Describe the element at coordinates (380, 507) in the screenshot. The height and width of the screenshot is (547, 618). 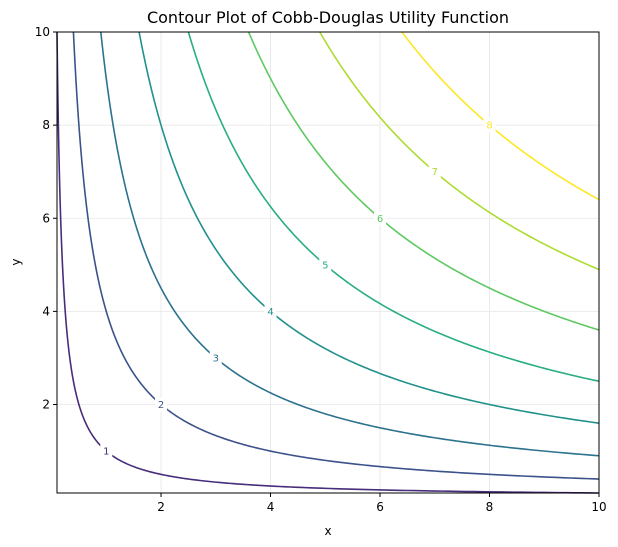
I see `x-tick-label: 6` at that location.